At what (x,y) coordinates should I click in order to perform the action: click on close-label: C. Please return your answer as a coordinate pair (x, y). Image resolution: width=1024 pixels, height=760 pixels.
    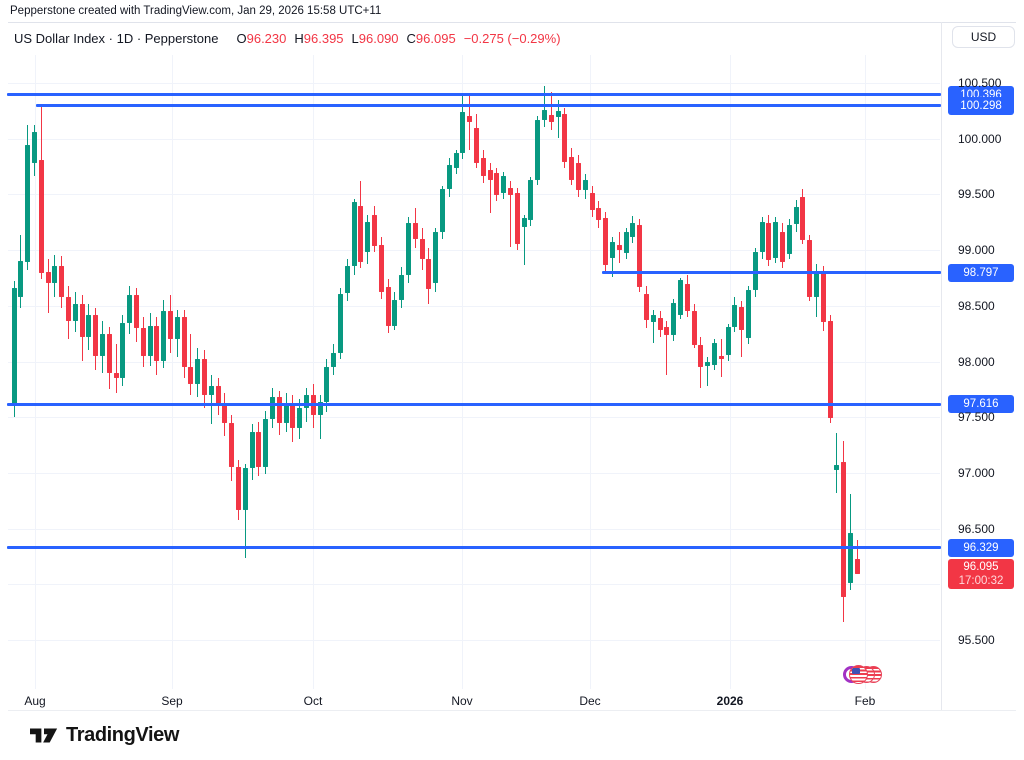
    Looking at the image, I should click on (411, 38).